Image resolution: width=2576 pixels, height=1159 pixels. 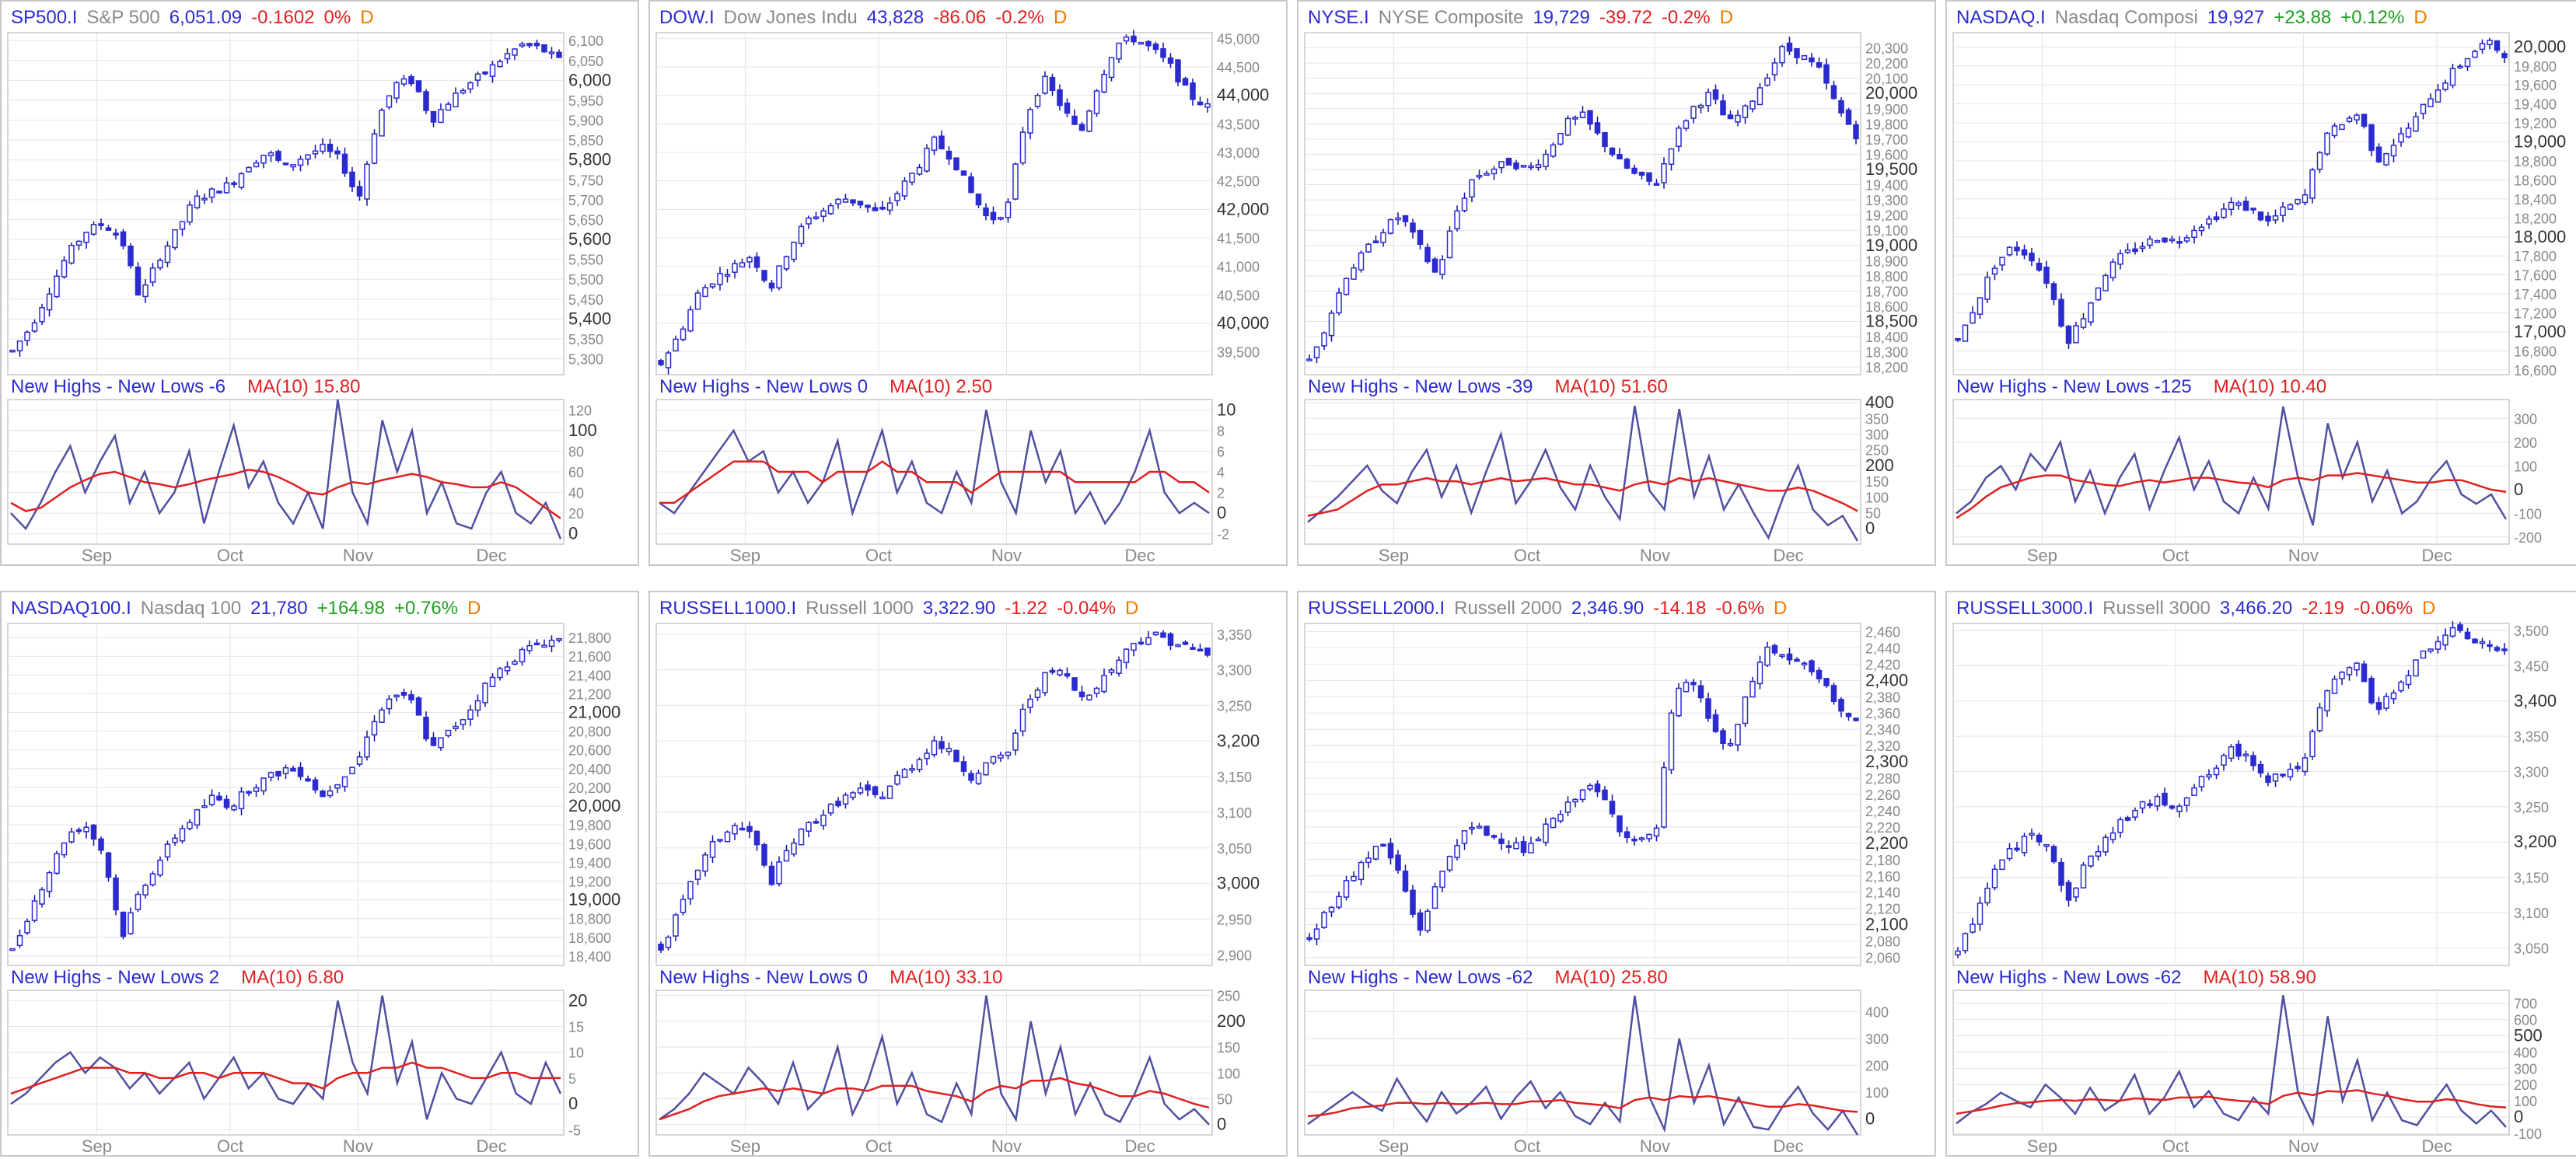 I want to click on price-tick-label: 2,160, so click(x=1882, y=877).